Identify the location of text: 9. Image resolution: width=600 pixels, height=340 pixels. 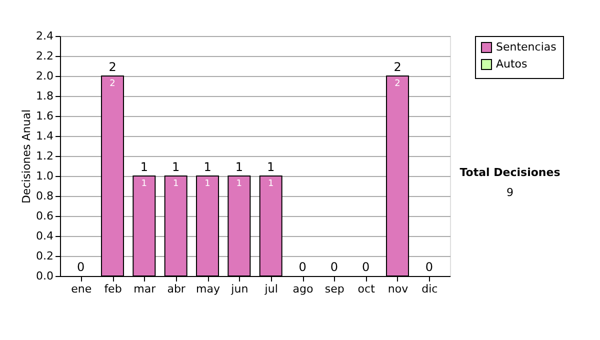
(510, 192).